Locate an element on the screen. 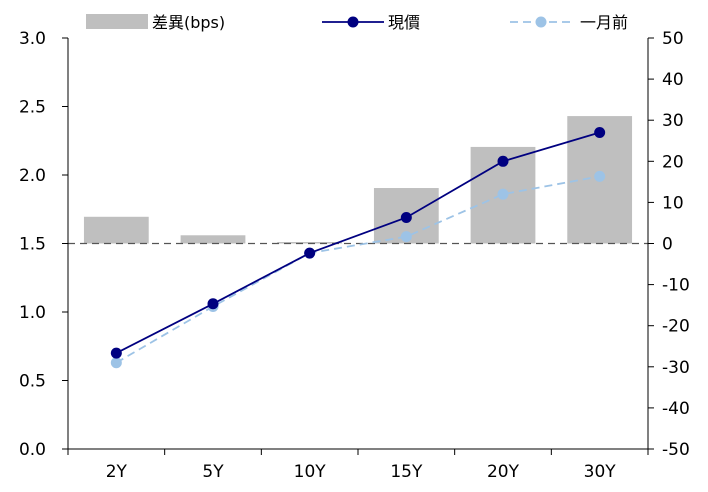 The height and width of the screenshot is (492, 708). point-current-15Y is located at coordinates (406, 217).